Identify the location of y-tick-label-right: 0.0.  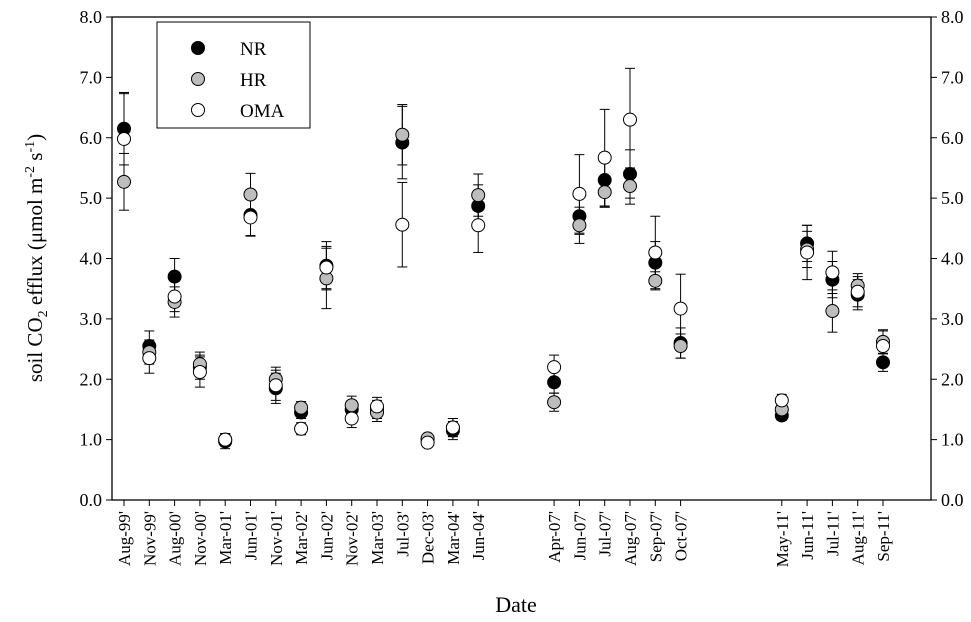
(952, 500).